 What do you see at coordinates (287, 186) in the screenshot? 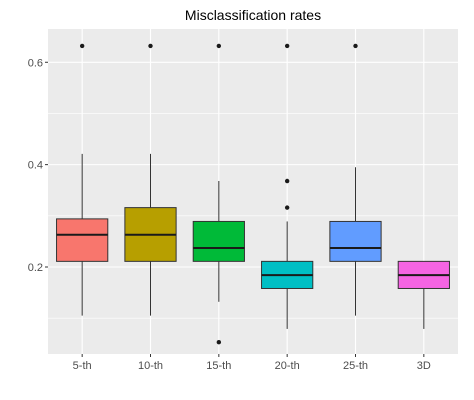
I see `box-group-20-th` at bounding box center [287, 186].